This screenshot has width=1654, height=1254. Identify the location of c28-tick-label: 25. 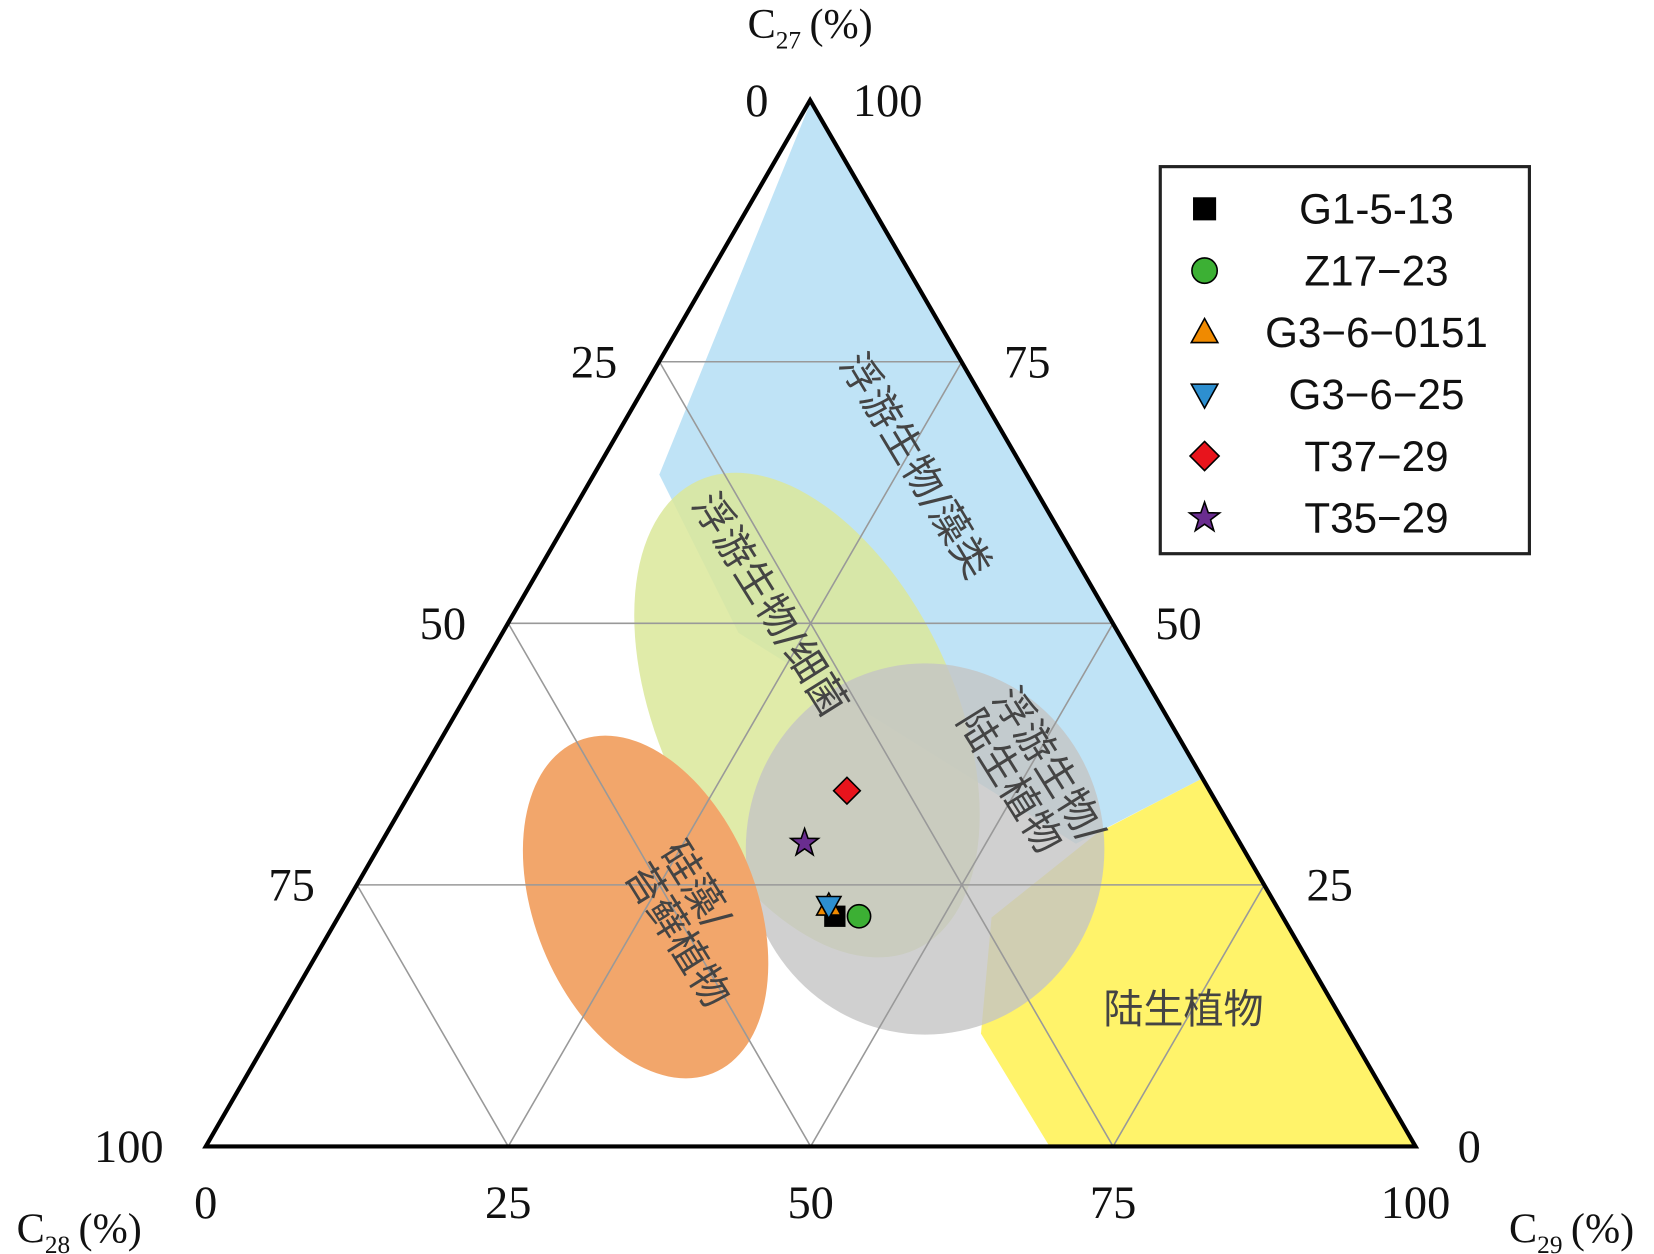
(594, 363).